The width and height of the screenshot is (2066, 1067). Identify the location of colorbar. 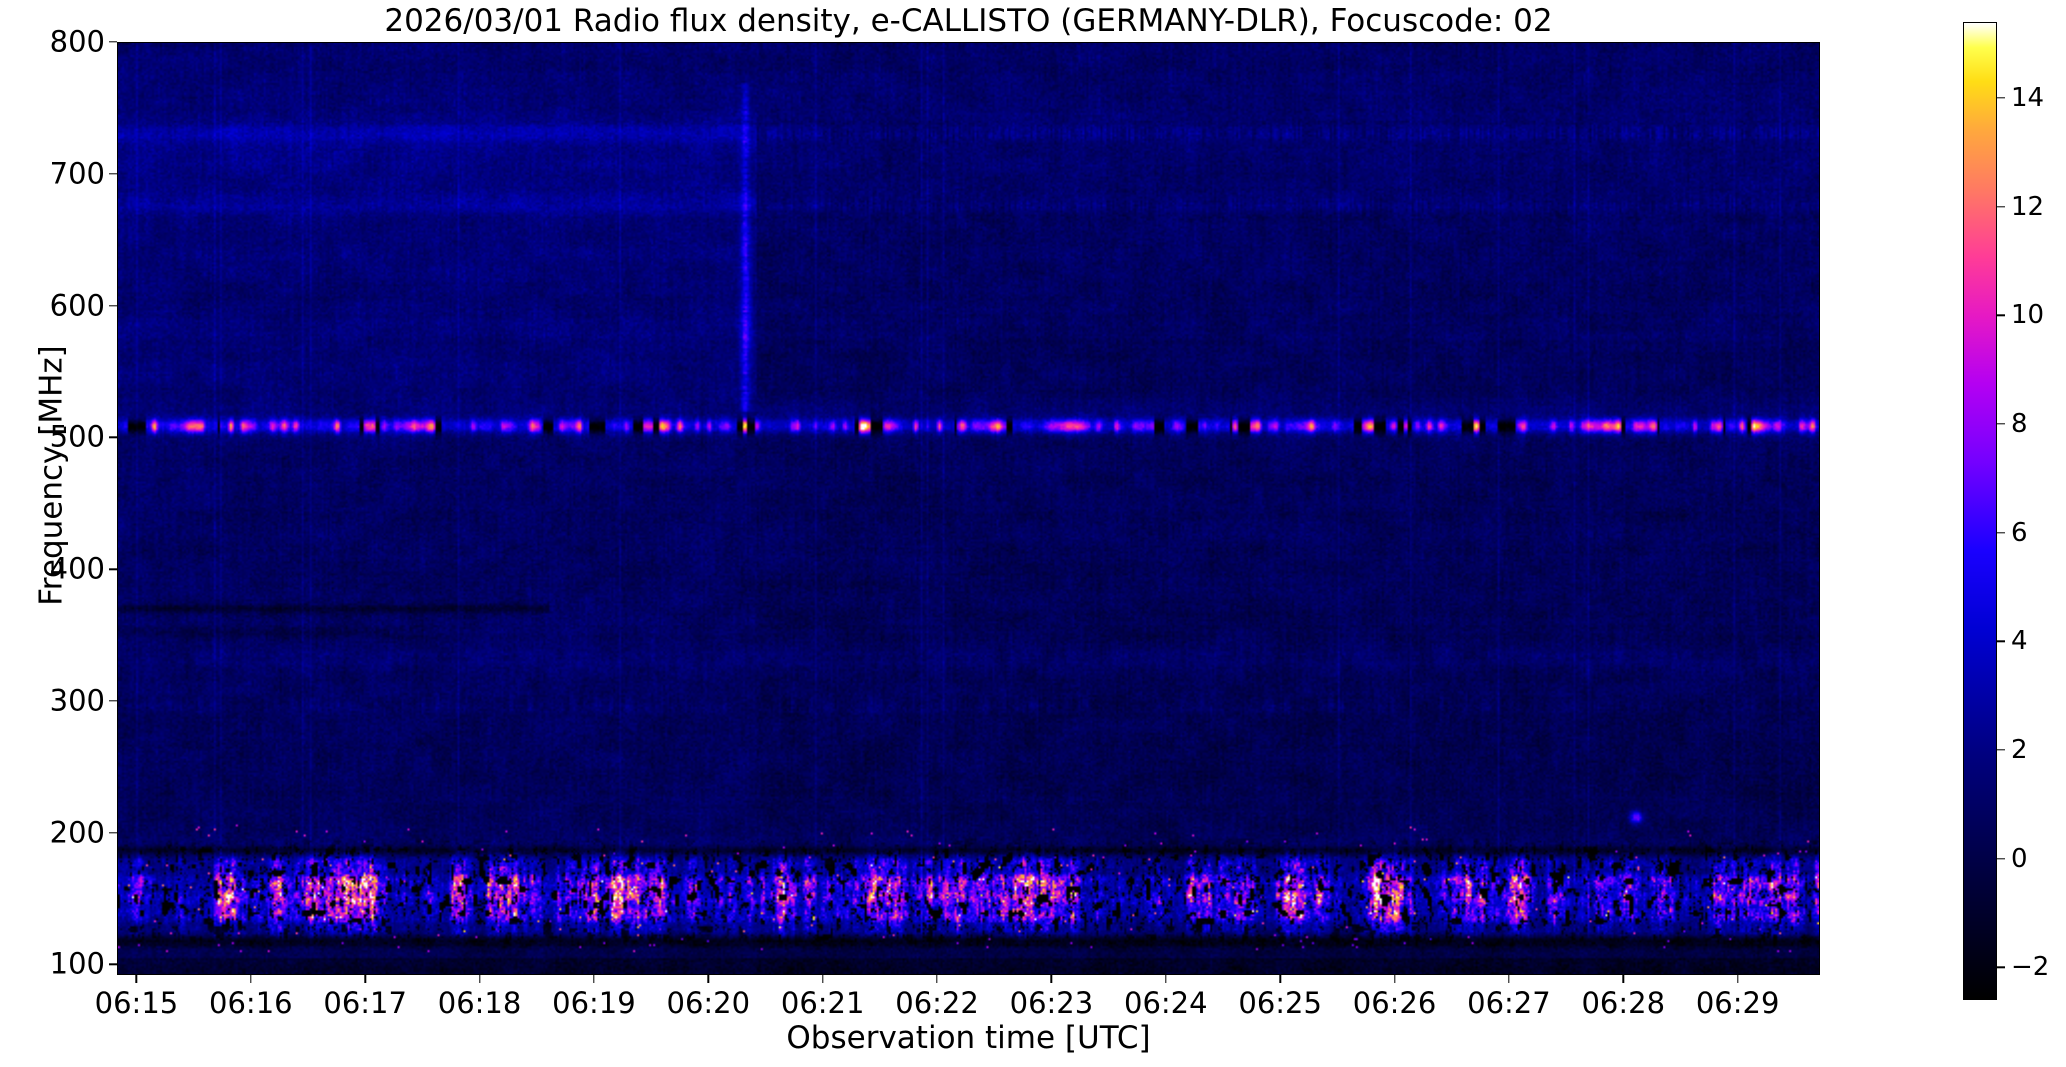
(1980, 511).